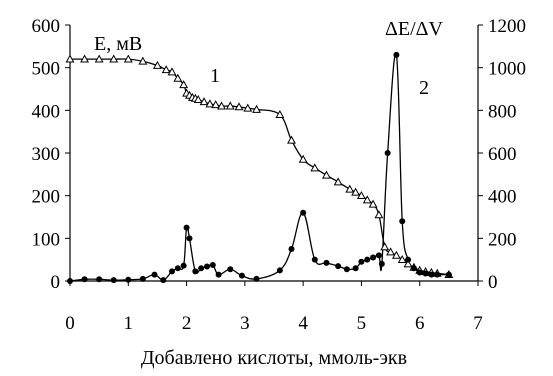  I want to click on x-axis-label: Добавлено кислоты, ммоль-экв, so click(274, 358).